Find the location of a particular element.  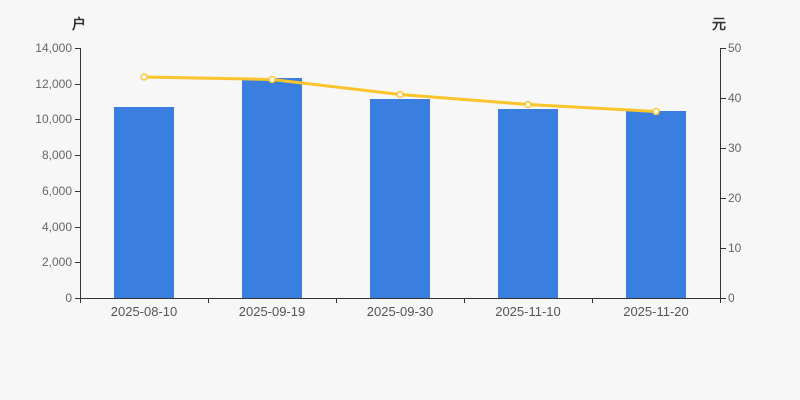

right-axis-tick-label: 20 is located at coordinates (735, 198).